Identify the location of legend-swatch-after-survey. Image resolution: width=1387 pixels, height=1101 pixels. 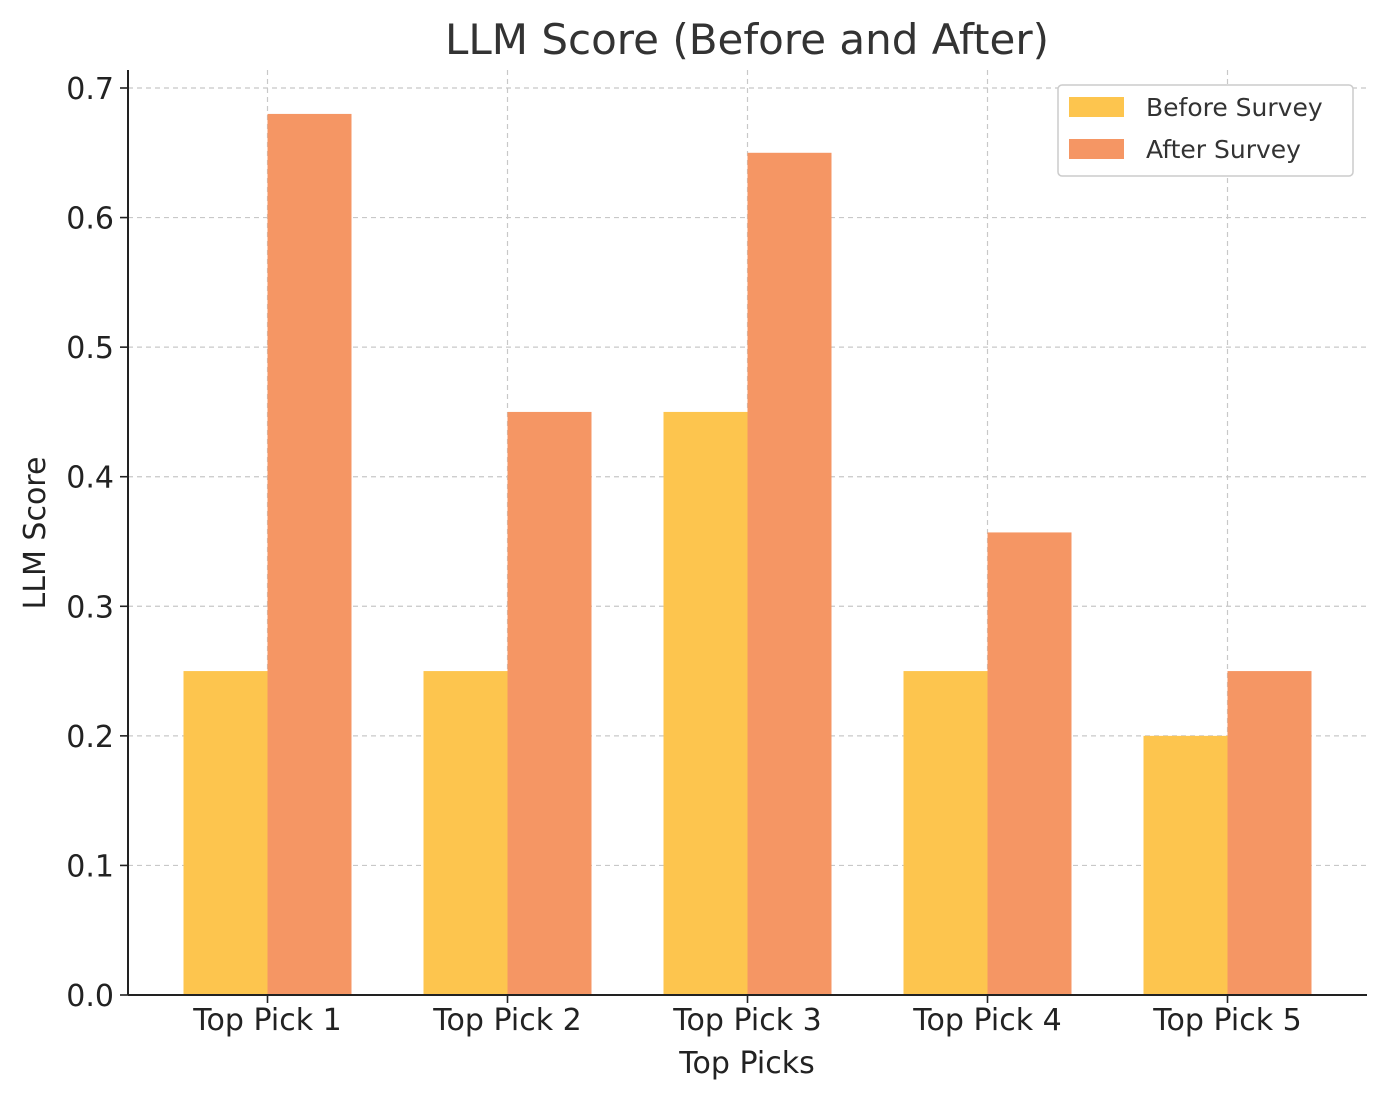
(1096, 149).